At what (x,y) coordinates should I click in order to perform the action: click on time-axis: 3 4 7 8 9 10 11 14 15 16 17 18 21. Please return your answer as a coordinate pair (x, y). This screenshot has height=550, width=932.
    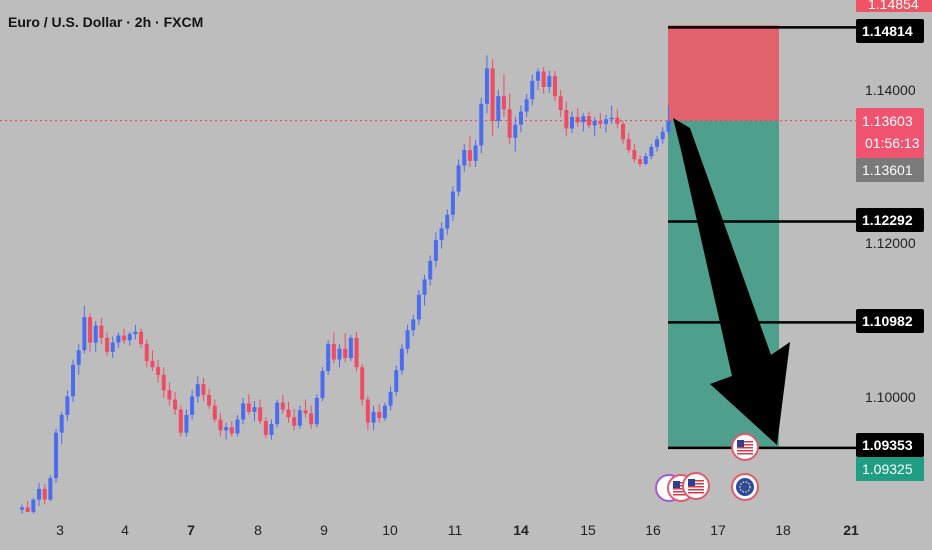
    Looking at the image, I should click on (457, 530).